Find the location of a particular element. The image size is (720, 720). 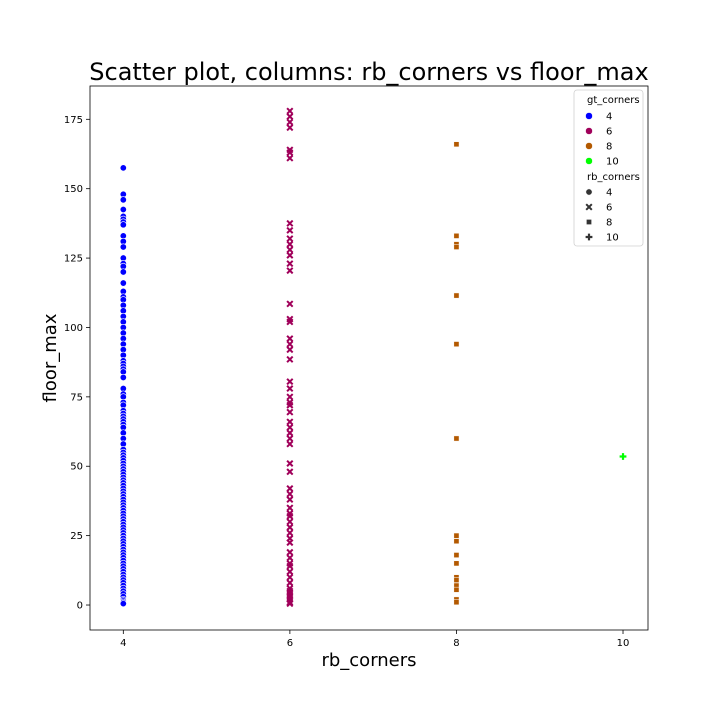

legend-hue-label: 10 is located at coordinates (612, 162).